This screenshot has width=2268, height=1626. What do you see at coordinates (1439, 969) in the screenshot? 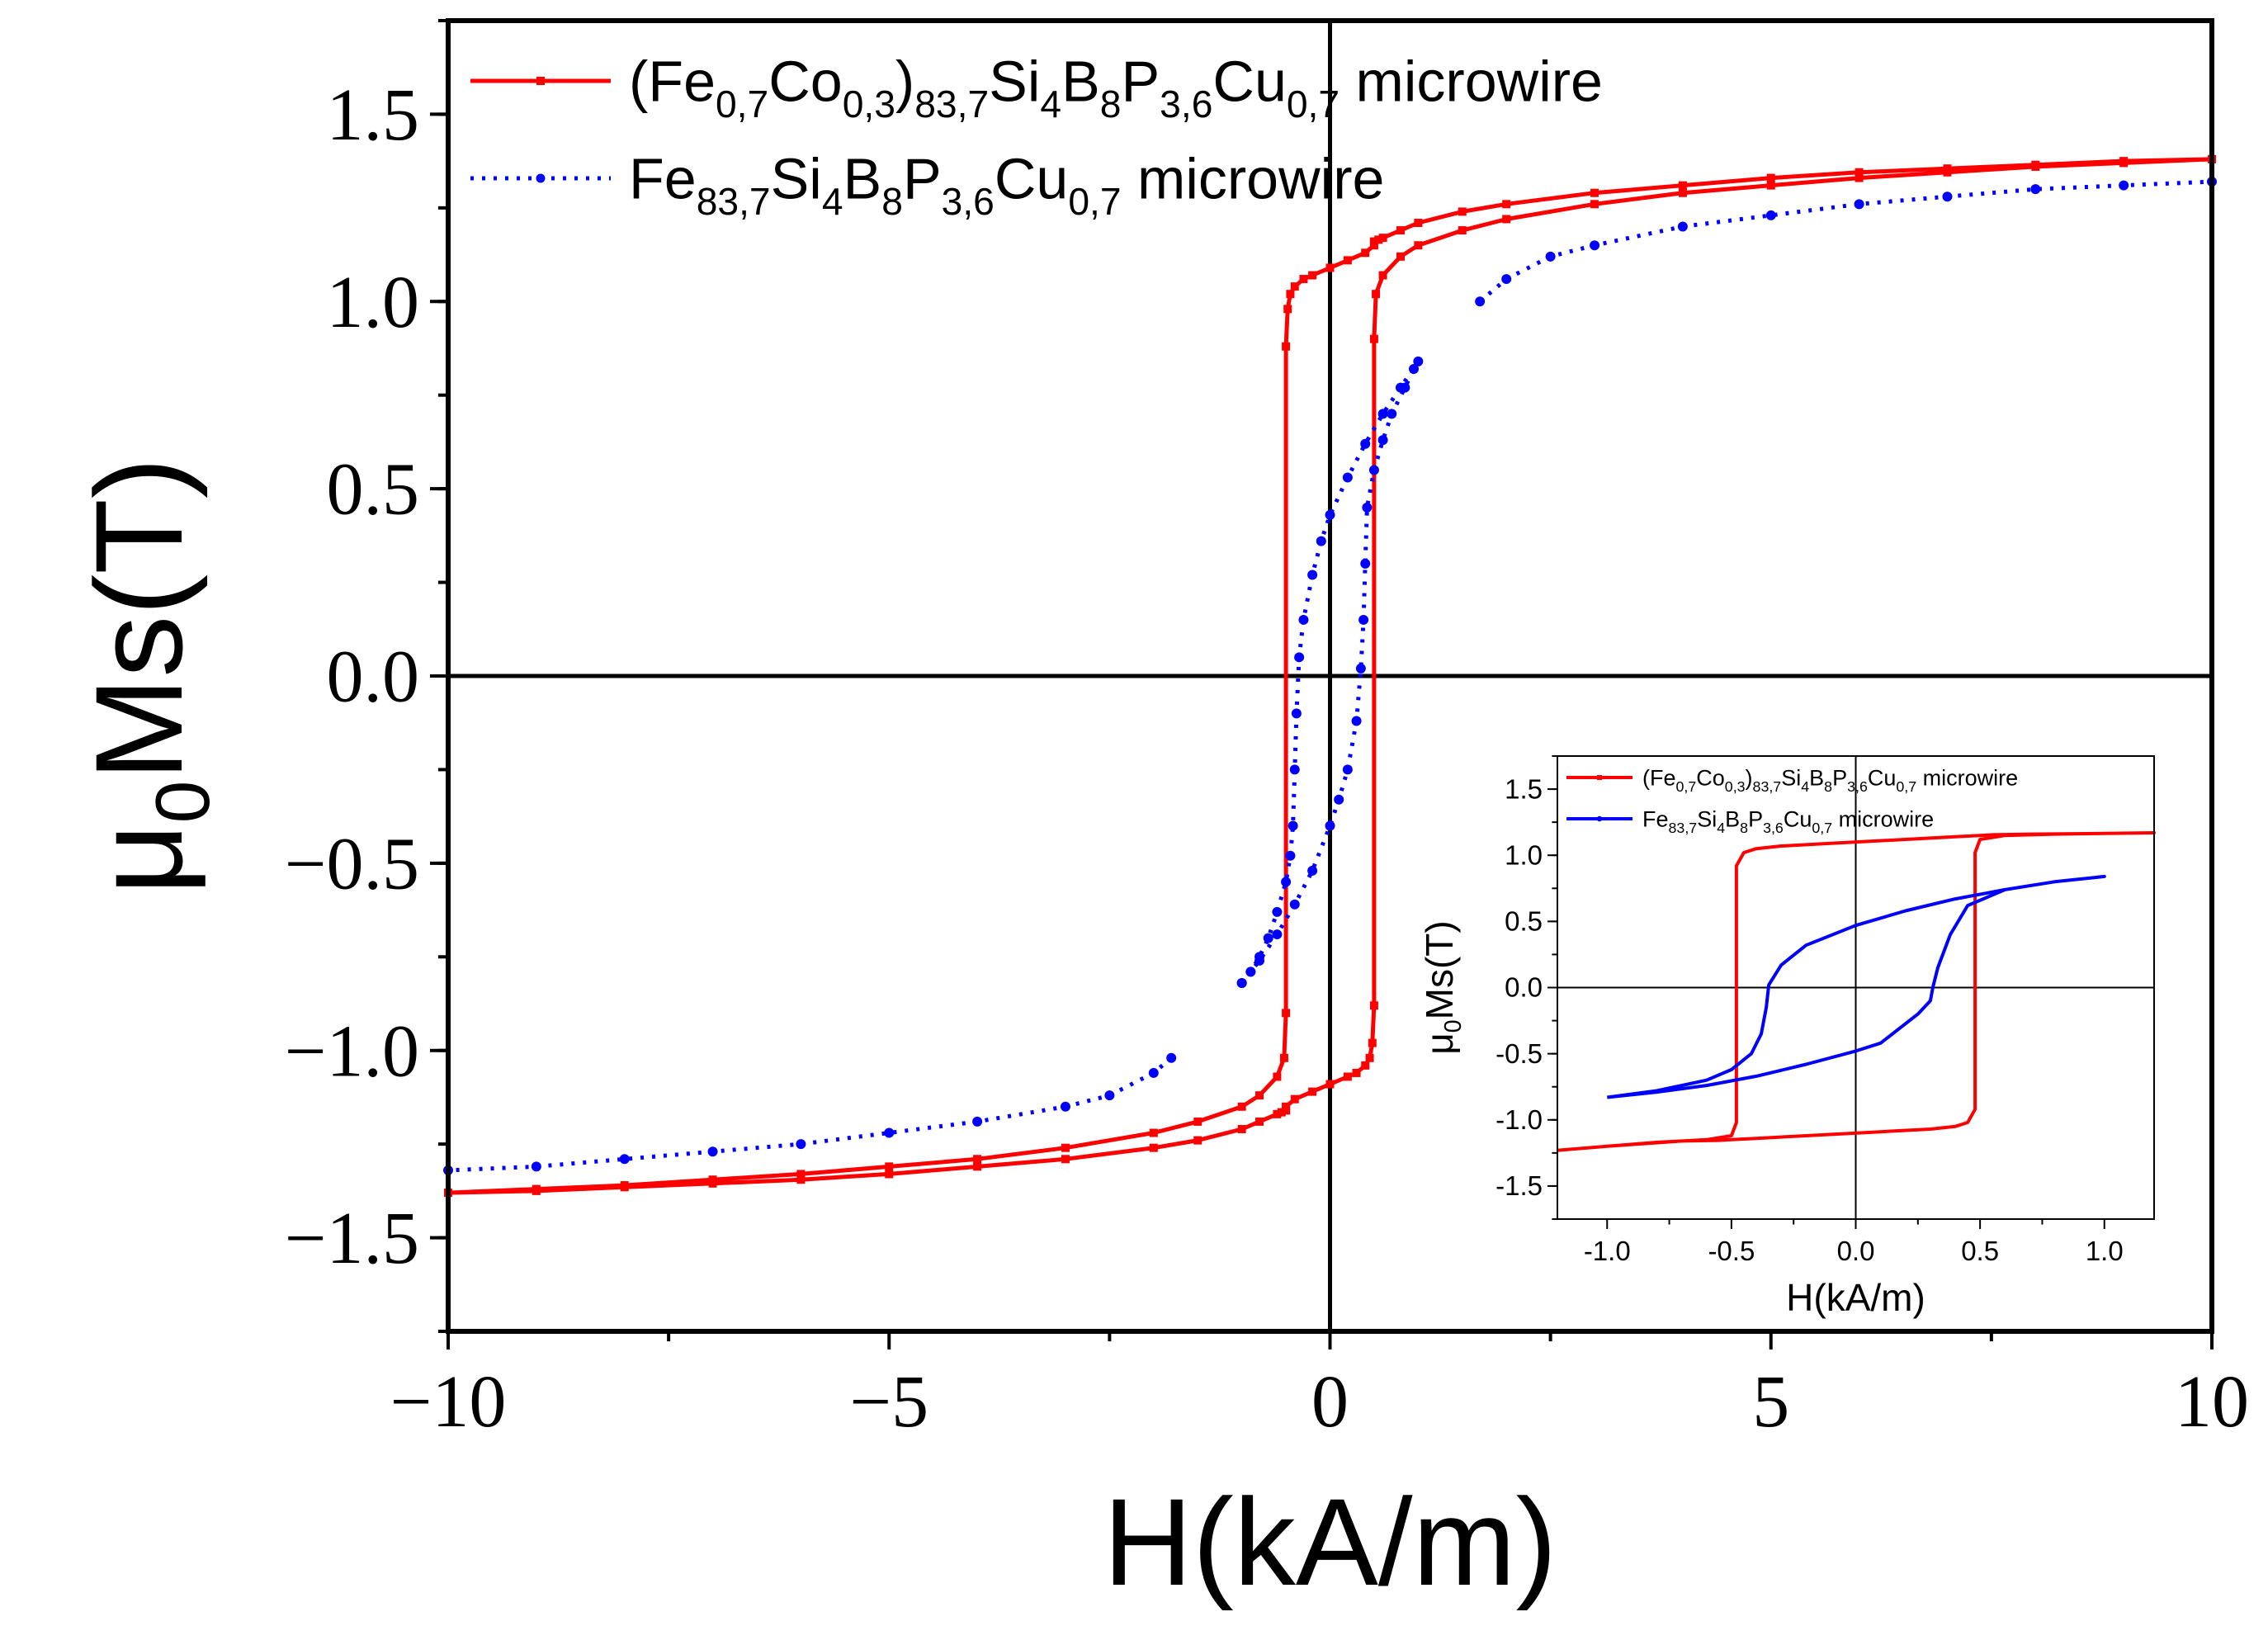
I see `y-axis-title-unit: Ms(T)` at bounding box center [1439, 969].